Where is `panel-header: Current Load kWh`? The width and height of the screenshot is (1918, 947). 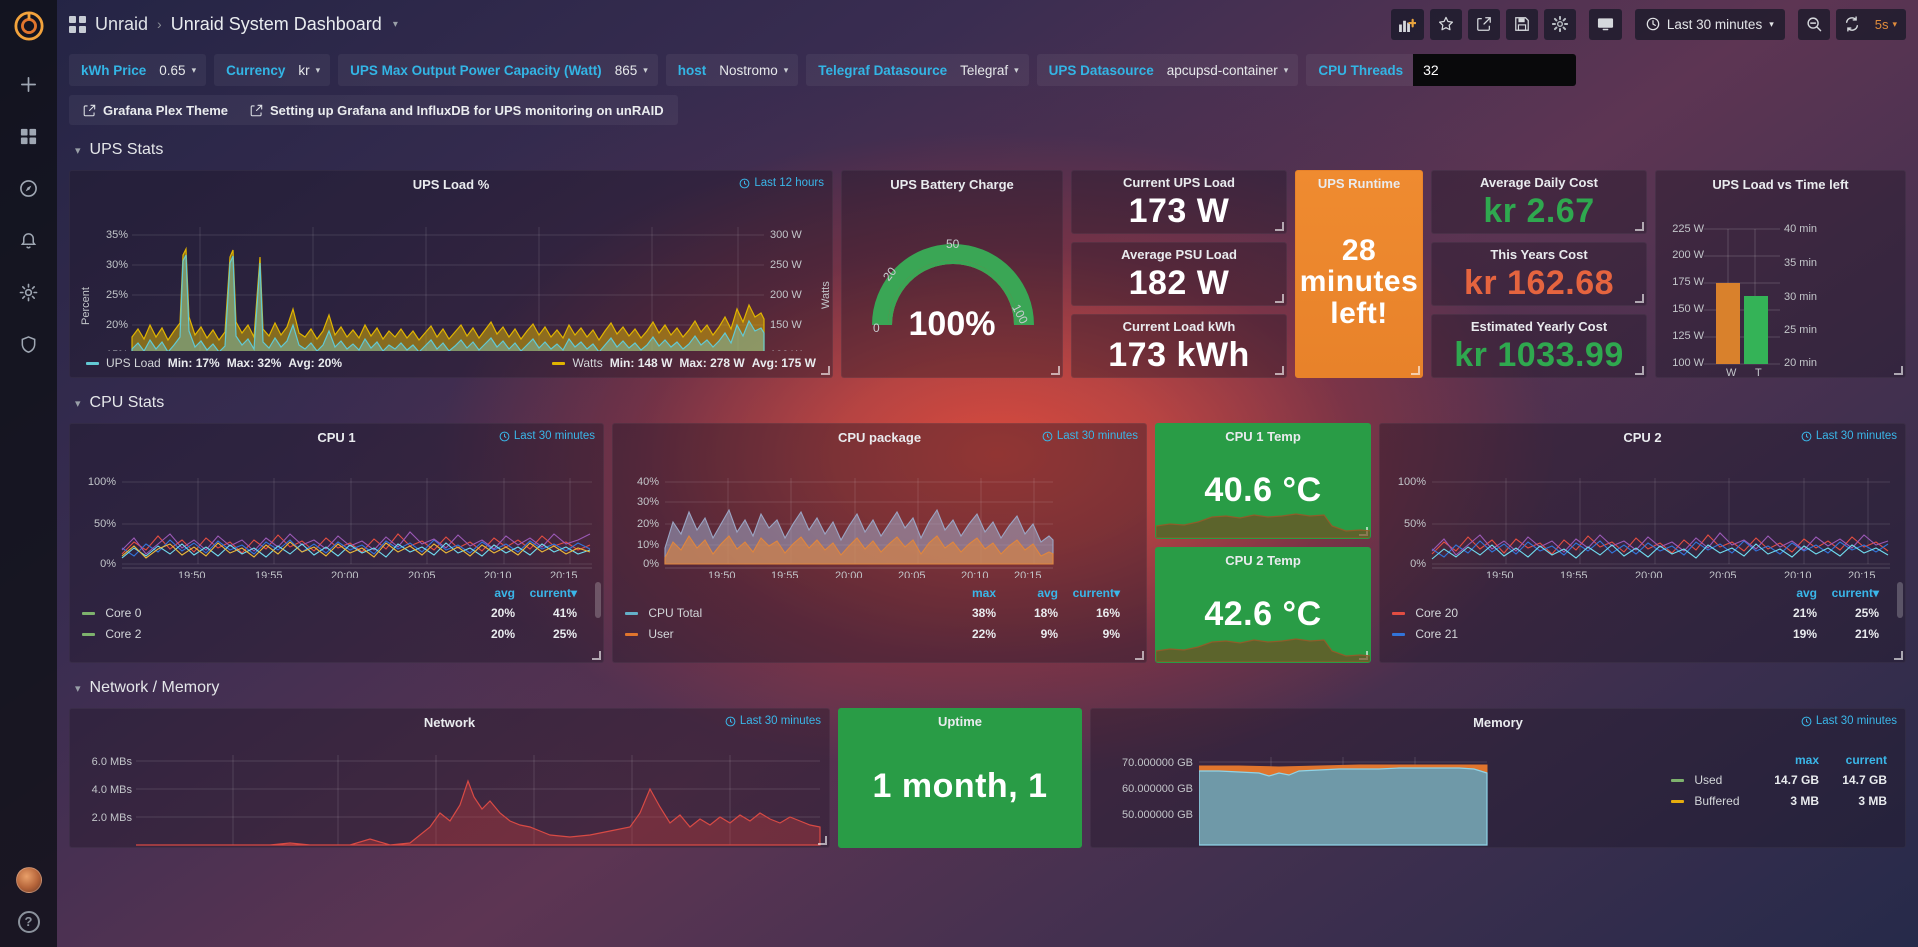
panel-header: Current Load kWh is located at coordinates (1179, 326).